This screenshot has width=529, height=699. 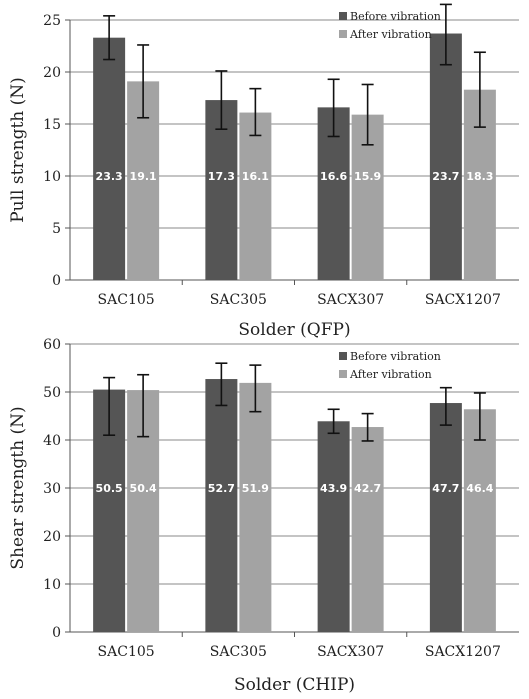 What do you see at coordinates (255, 176) in the screenshot?
I see `data-label: 16.1` at bounding box center [255, 176].